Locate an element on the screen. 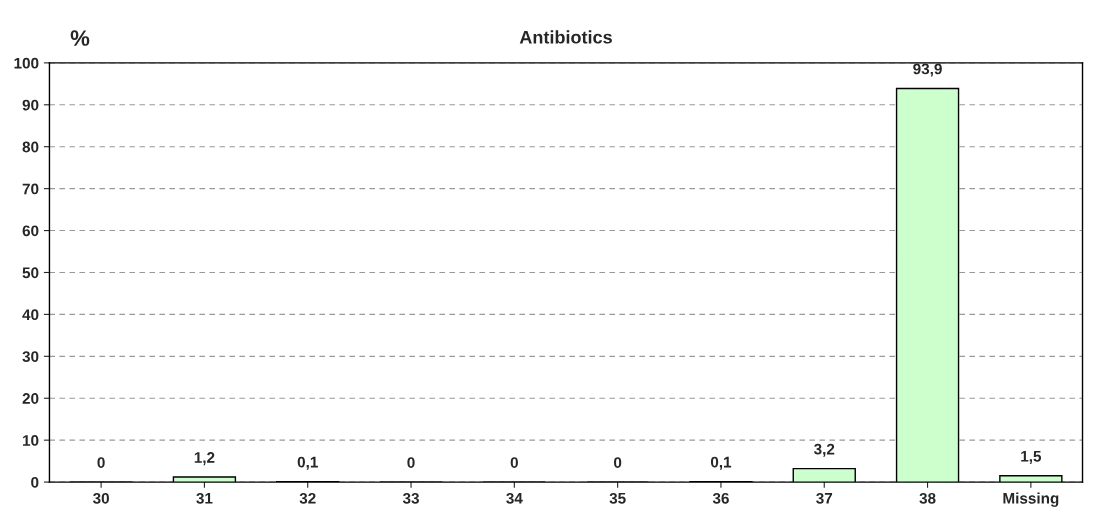 The image size is (1099, 524). x-tick-label: 36 is located at coordinates (720, 498).